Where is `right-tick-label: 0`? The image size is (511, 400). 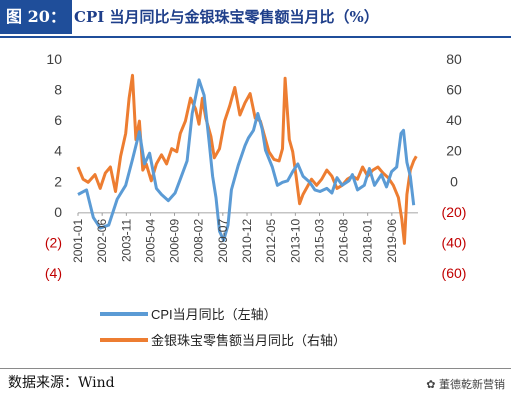
right-tick-label: 0 is located at coordinates (454, 181).